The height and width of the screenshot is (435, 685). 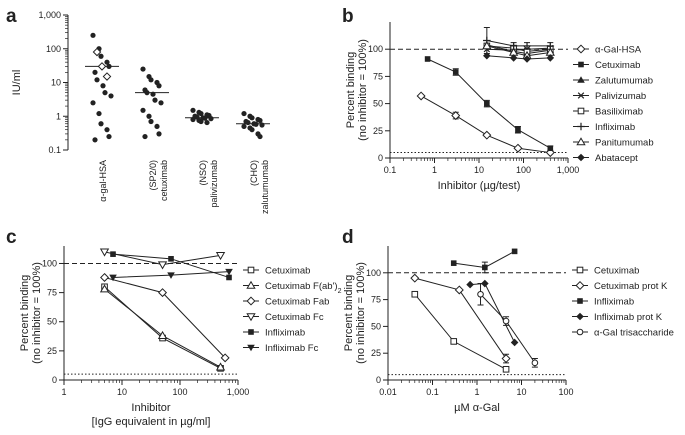 What do you see at coordinates (214, 184) in the screenshot?
I see `category-label-line2: palivizumab` at bounding box center [214, 184].